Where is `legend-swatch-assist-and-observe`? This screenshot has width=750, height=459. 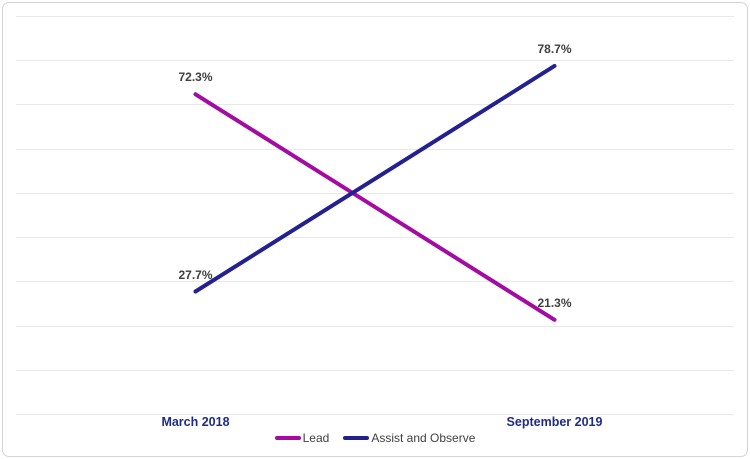
legend-swatch-assist-and-observe is located at coordinates (356, 438).